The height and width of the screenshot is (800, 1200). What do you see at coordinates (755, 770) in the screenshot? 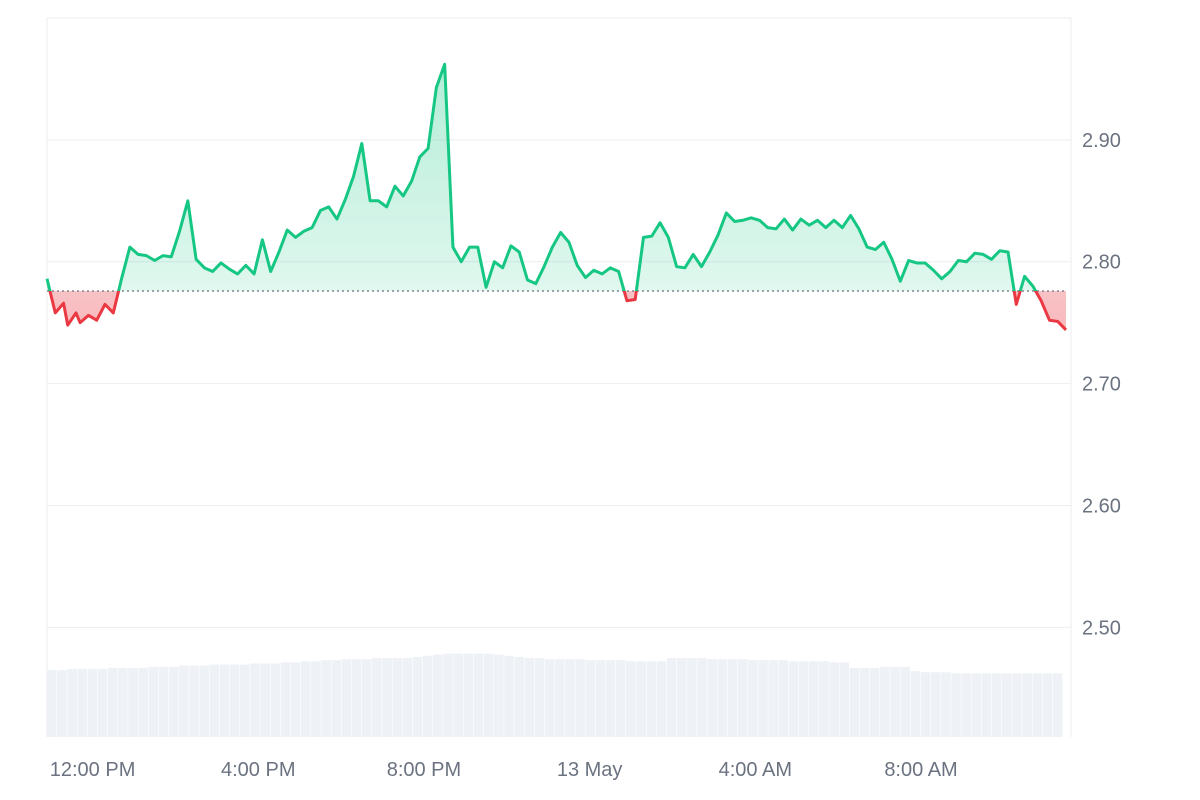
I see `x-tick-label: 4:00 AM` at bounding box center [755, 770].